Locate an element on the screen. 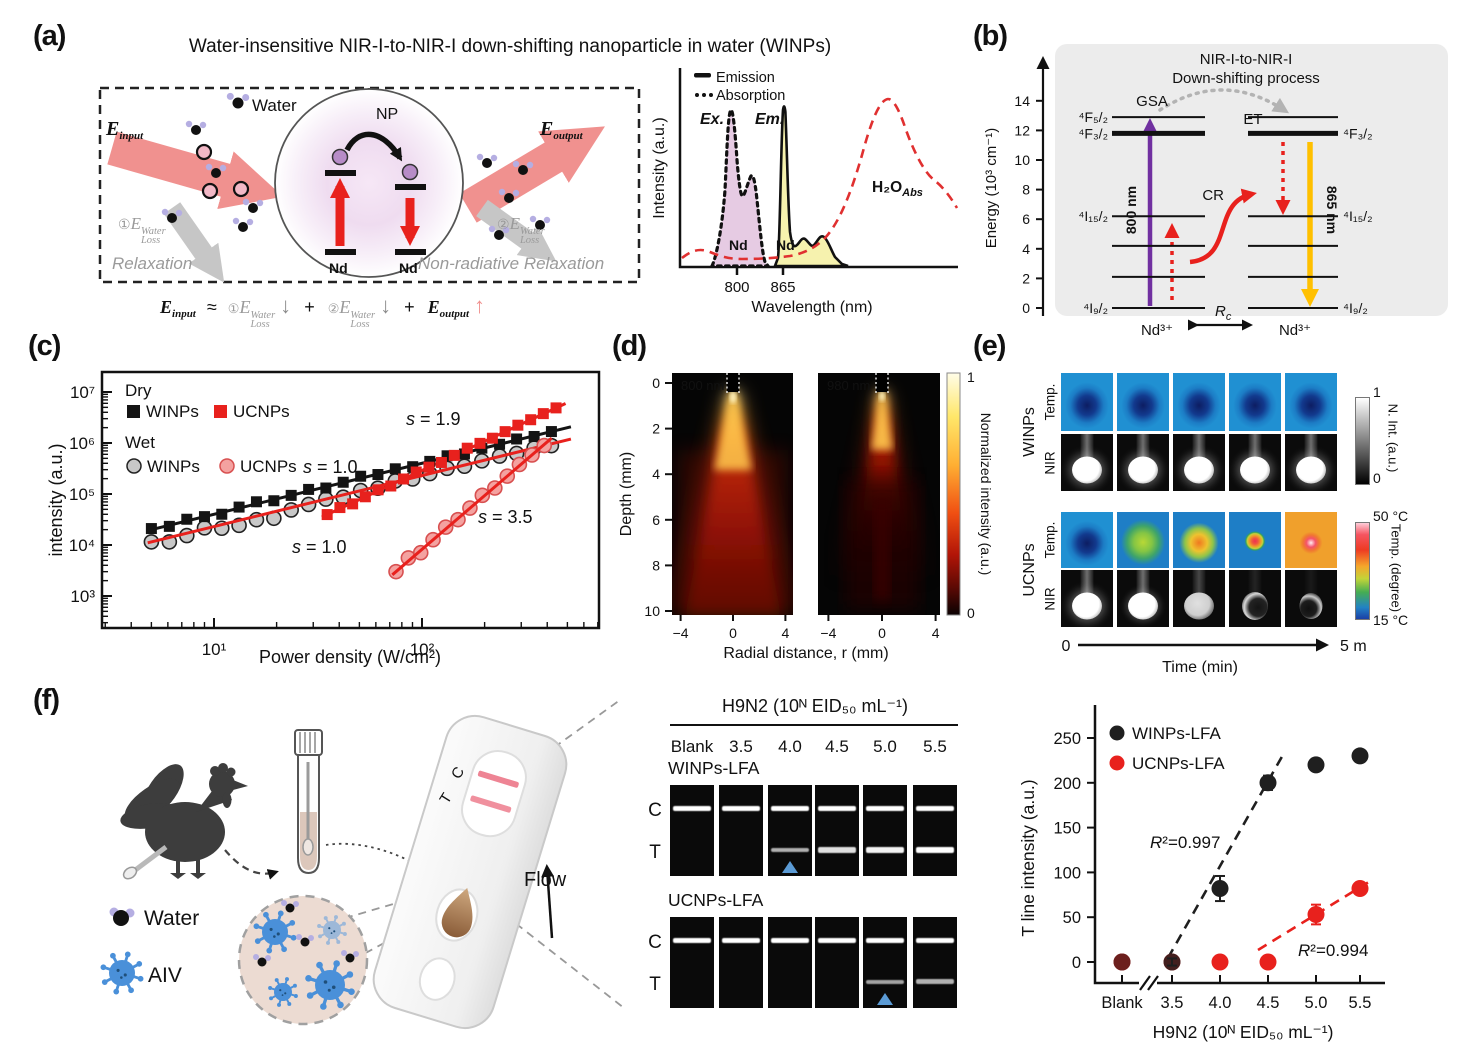 This screenshot has width=1459, height=1046. panel-c-label: (c) is located at coordinates (44, 346).